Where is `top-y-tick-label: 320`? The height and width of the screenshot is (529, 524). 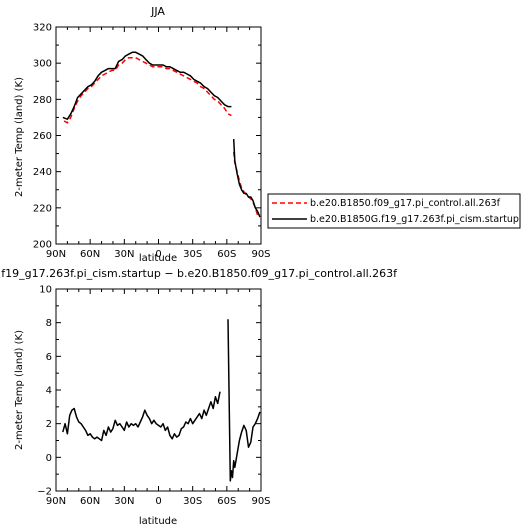
top-y-tick-label: 320 is located at coordinates (42, 28).